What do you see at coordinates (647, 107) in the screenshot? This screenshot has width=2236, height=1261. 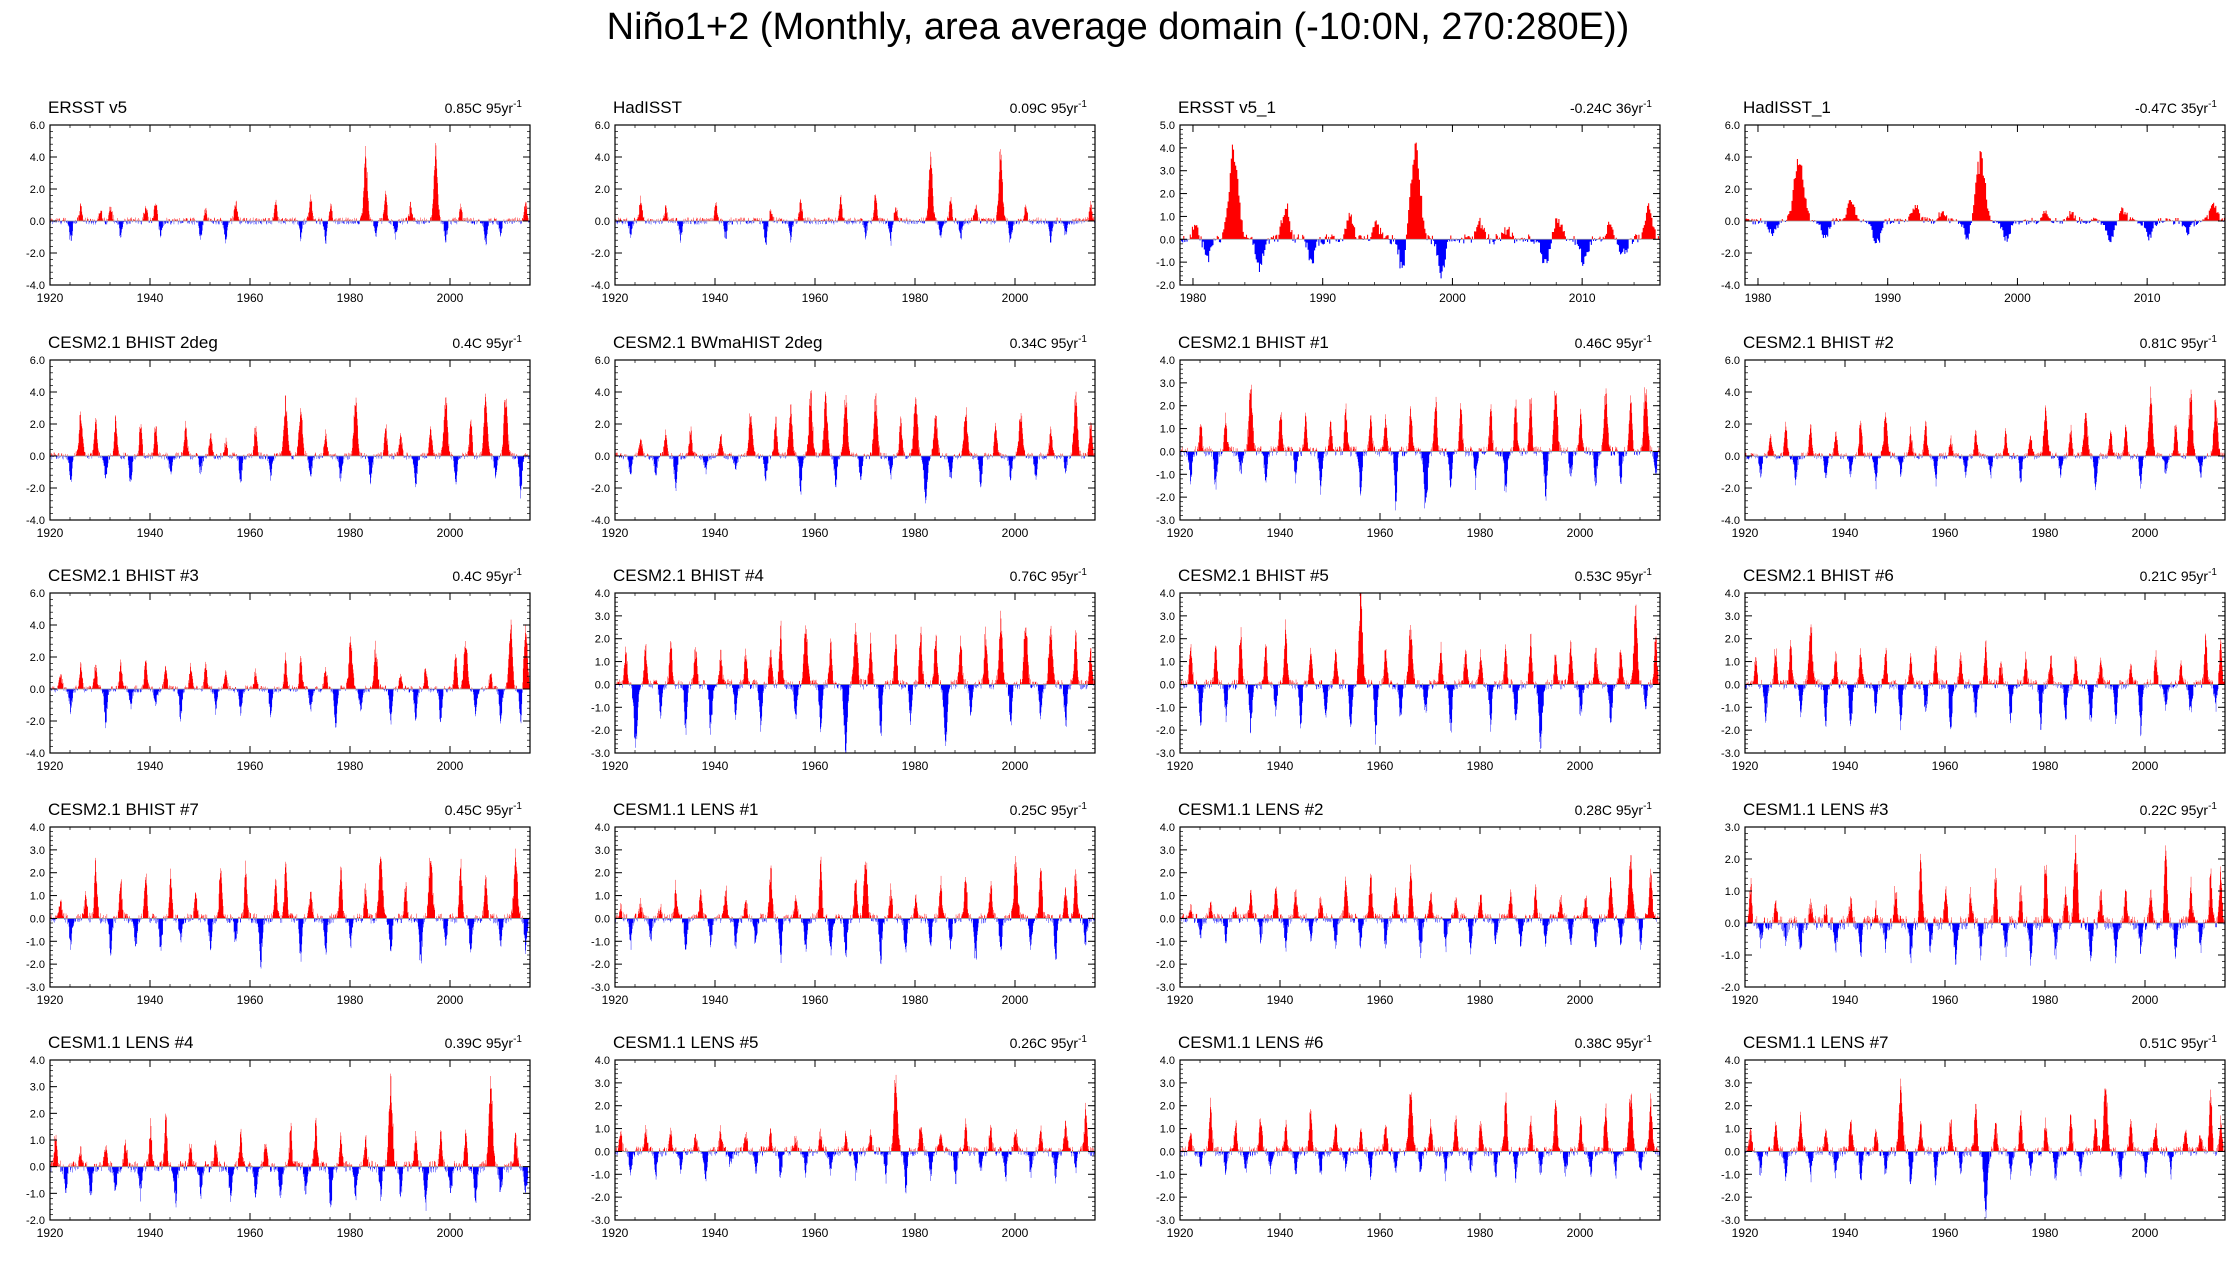 I see `panel-title: HadISST` at bounding box center [647, 107].